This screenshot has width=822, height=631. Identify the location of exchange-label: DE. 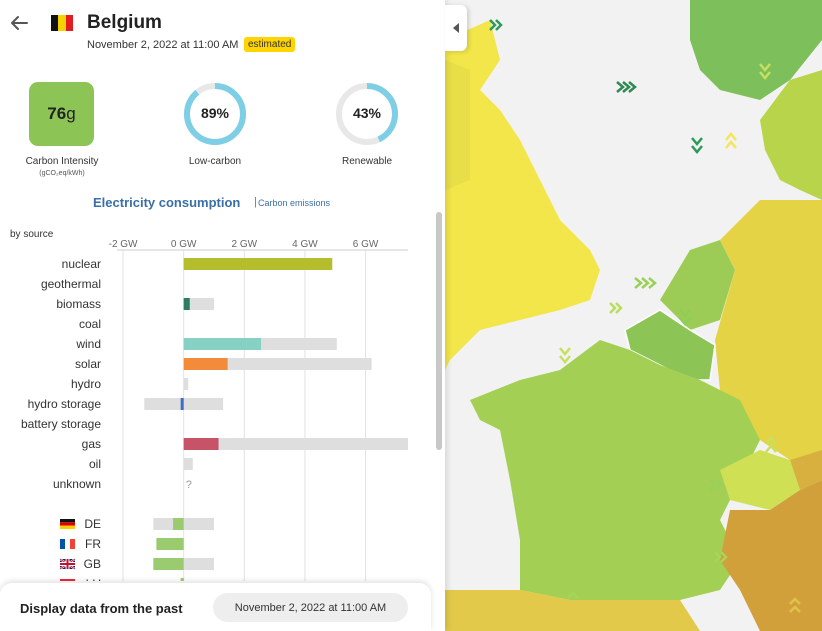
(92, 524).